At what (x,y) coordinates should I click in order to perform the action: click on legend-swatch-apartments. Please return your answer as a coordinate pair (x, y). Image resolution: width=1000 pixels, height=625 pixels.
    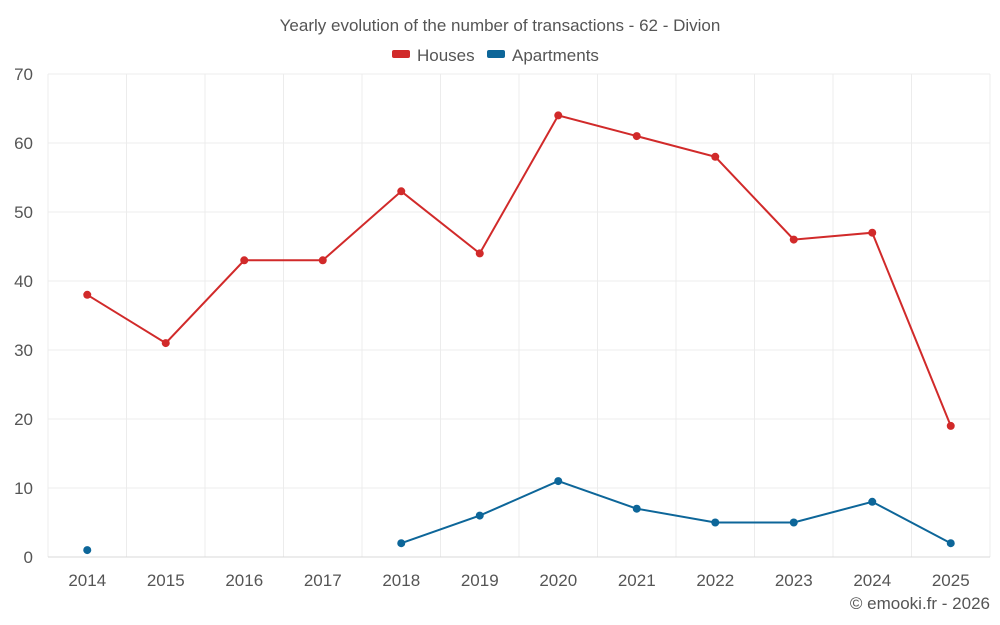
    Looking at the image, I should click on (496, 54).